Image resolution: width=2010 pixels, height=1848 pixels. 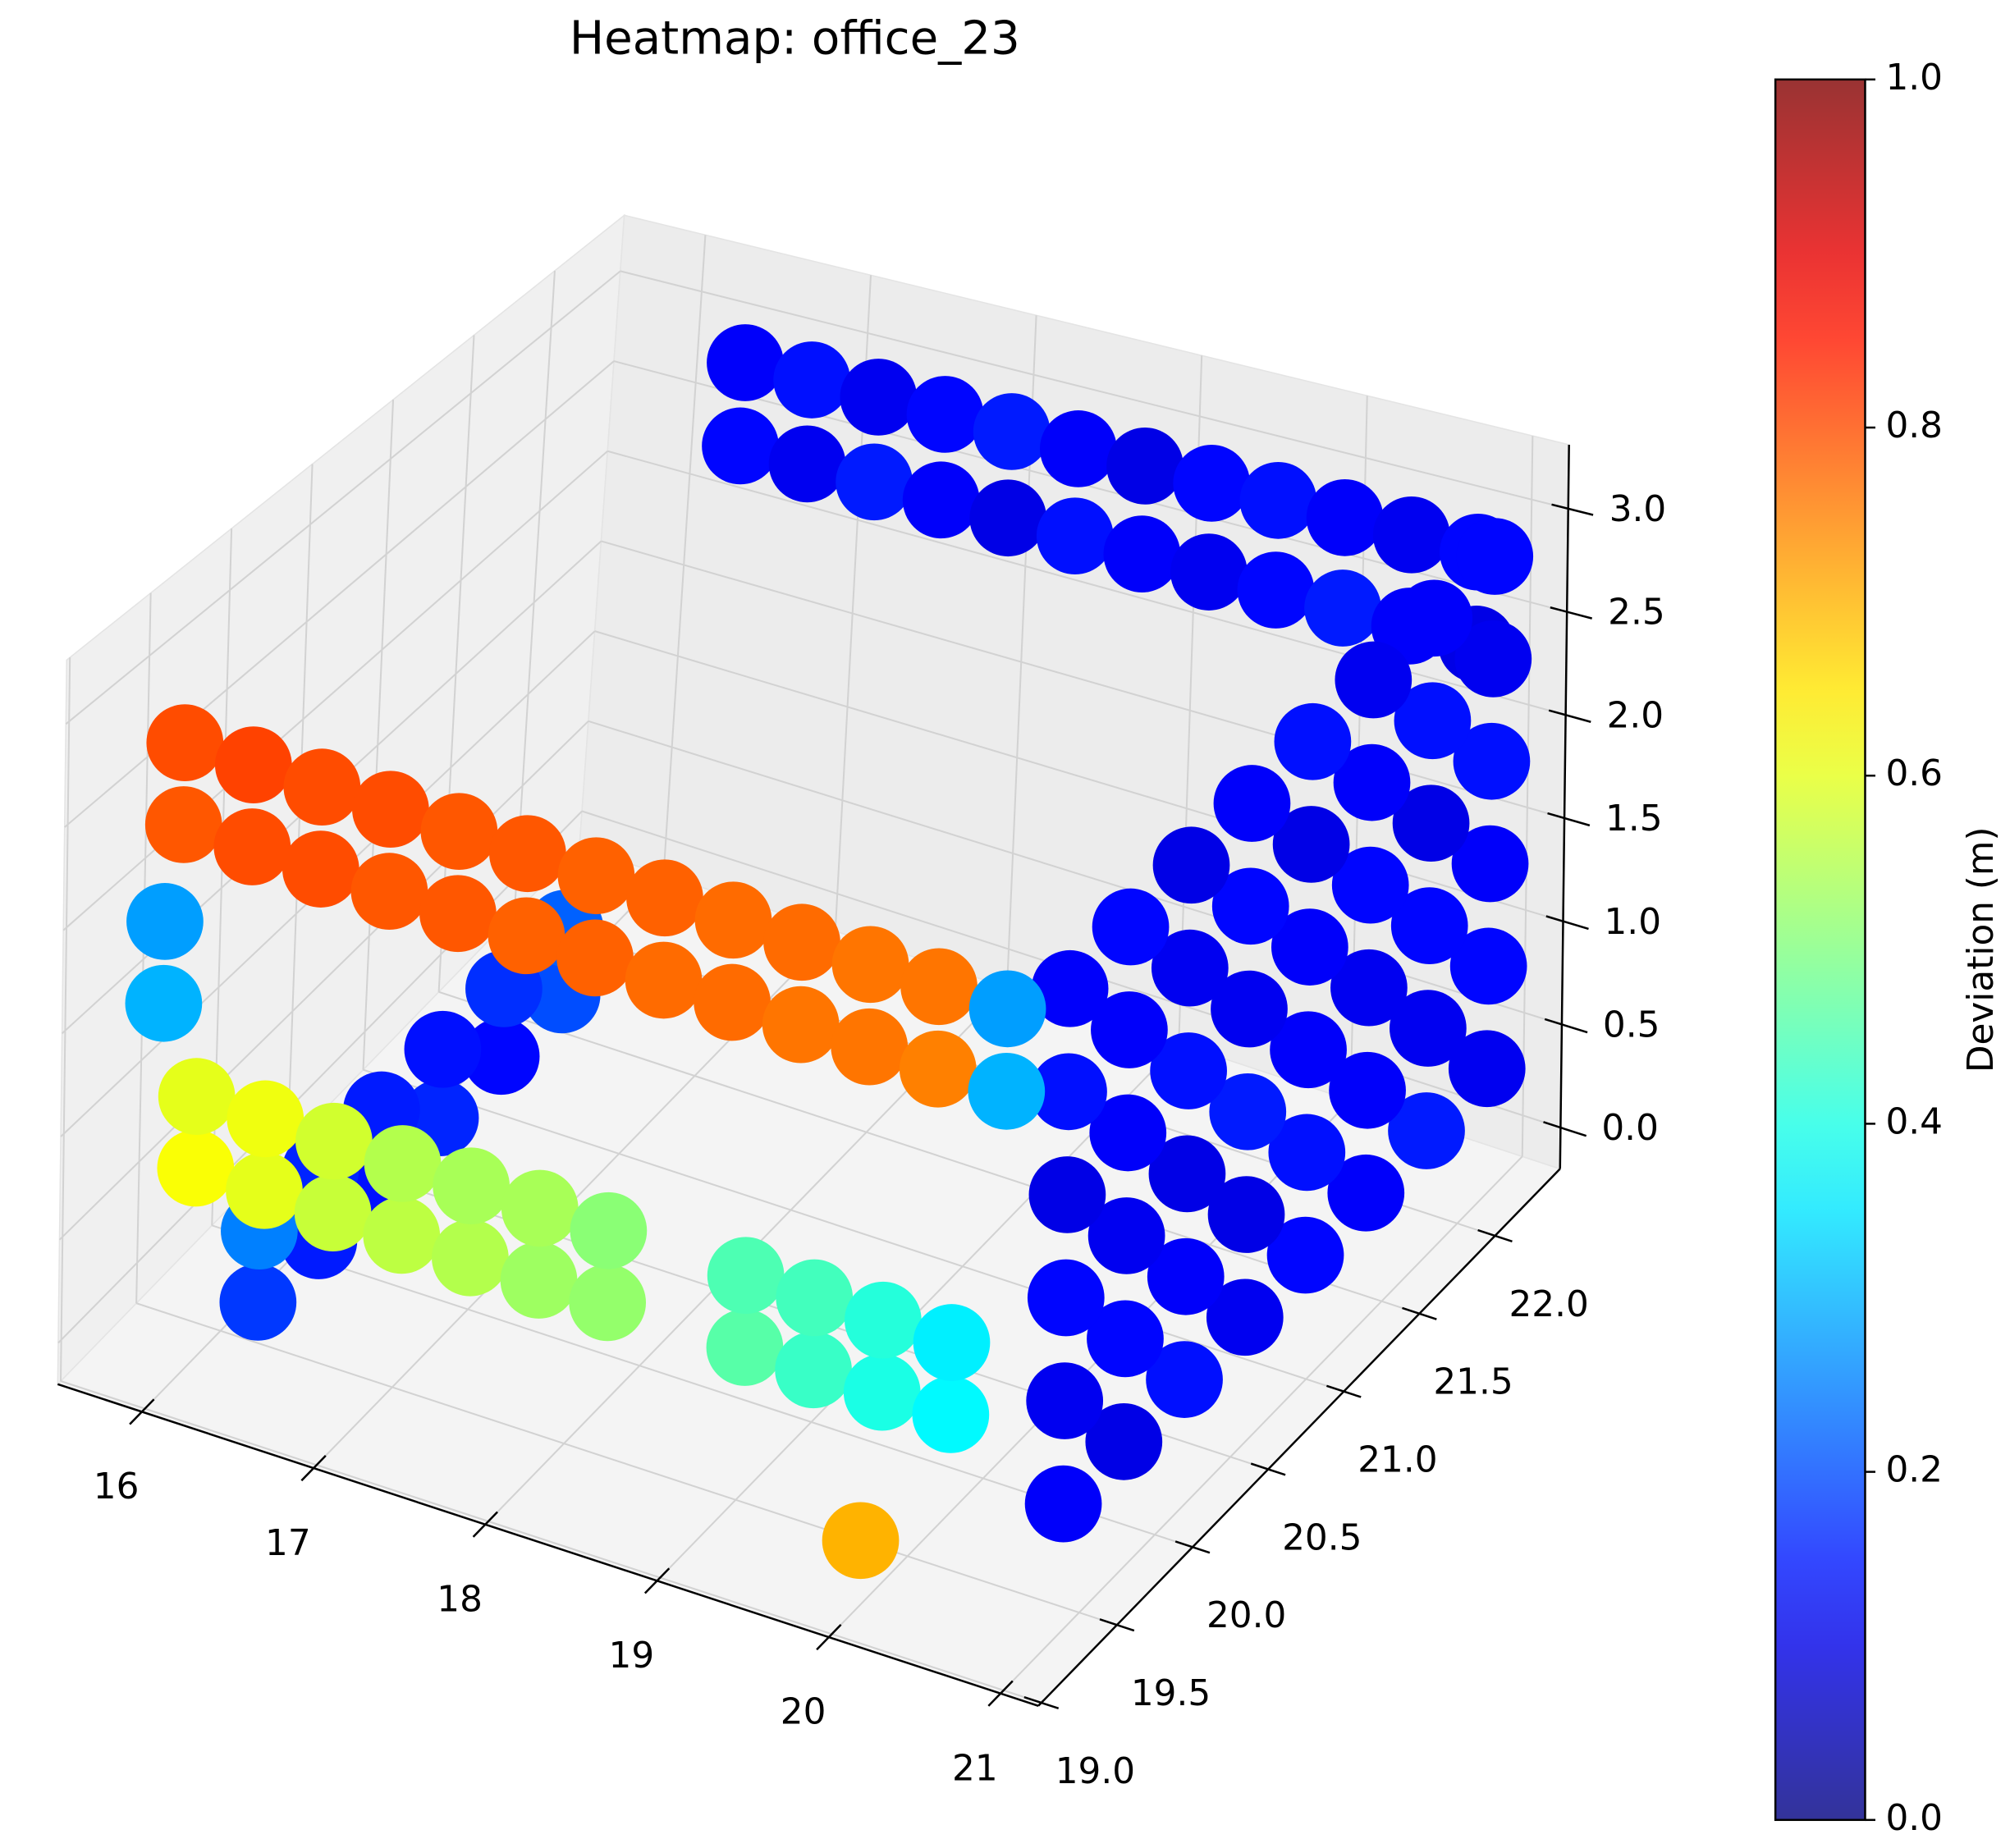 I want to click on colorbar, so click(x=1820, y=950).